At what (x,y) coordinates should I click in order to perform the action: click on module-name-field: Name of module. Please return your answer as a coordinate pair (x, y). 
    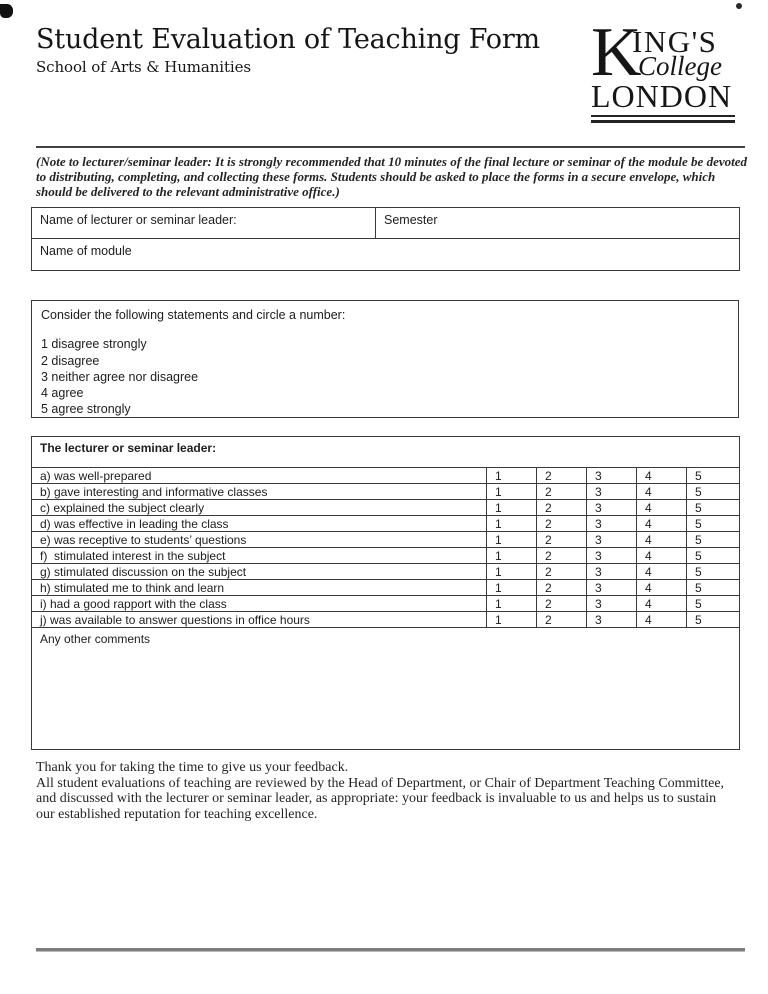
    Looking at the image, I should click on (385, 254).